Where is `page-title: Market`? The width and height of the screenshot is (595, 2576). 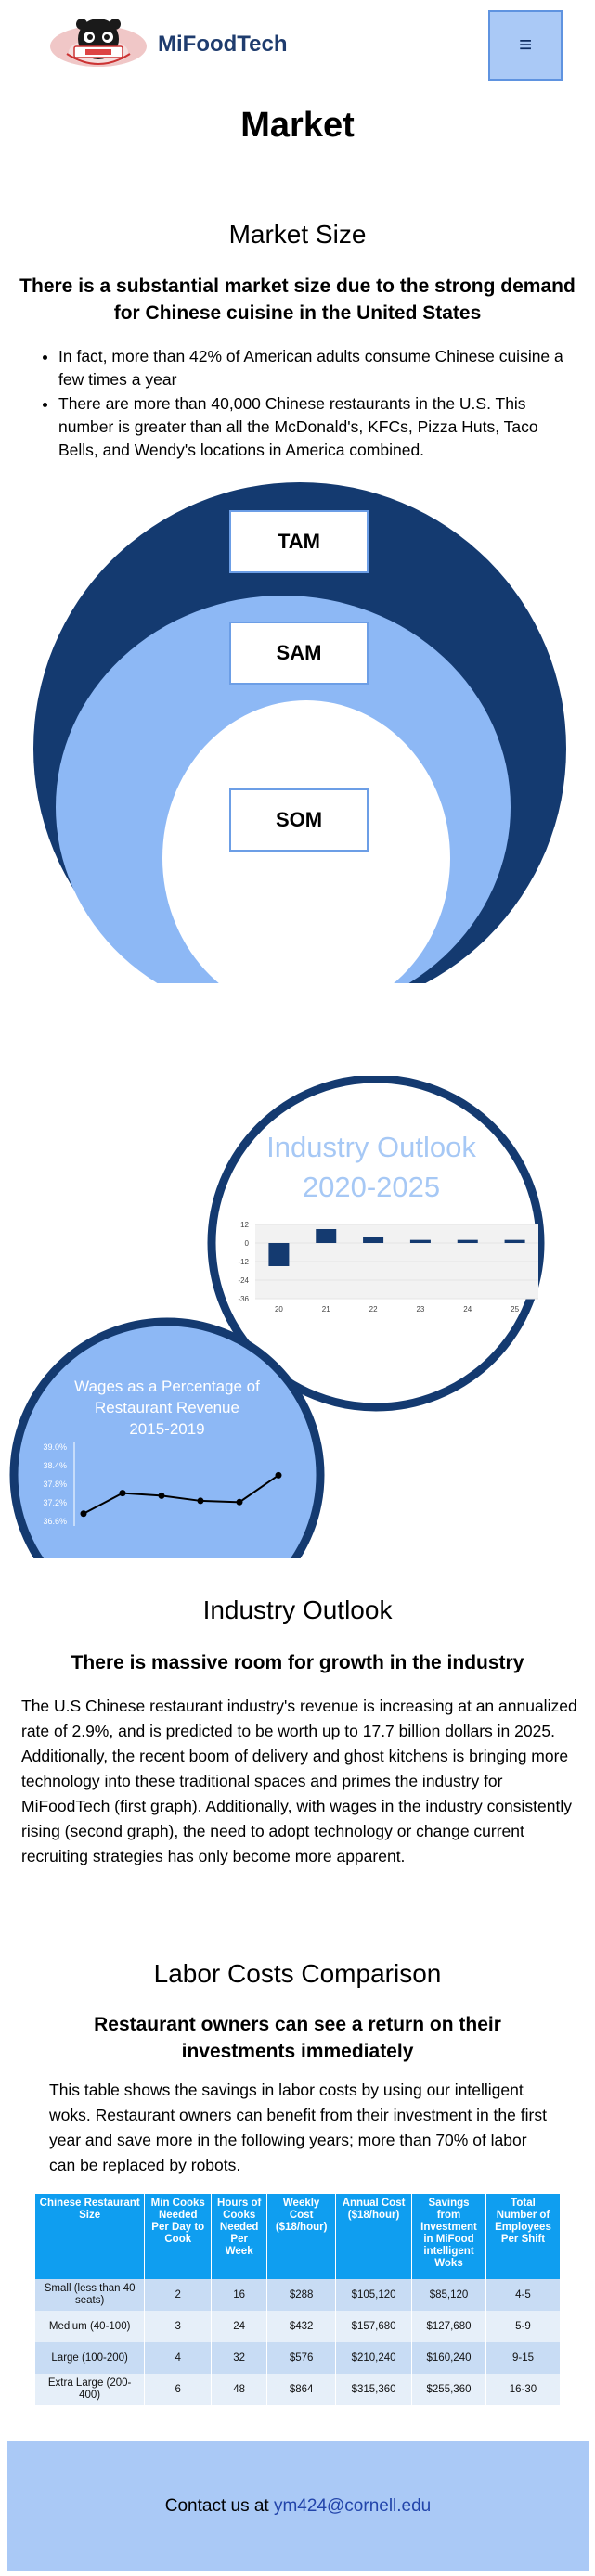
page-title: Market is located at coordinates (297, 125).